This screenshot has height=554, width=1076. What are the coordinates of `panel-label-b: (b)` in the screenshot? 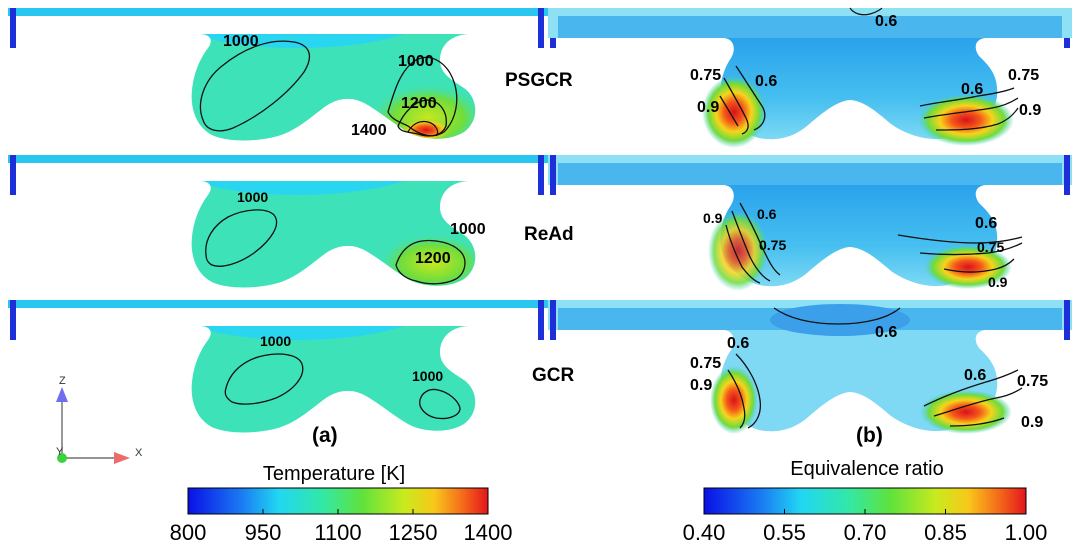 It's located at (869, 435).